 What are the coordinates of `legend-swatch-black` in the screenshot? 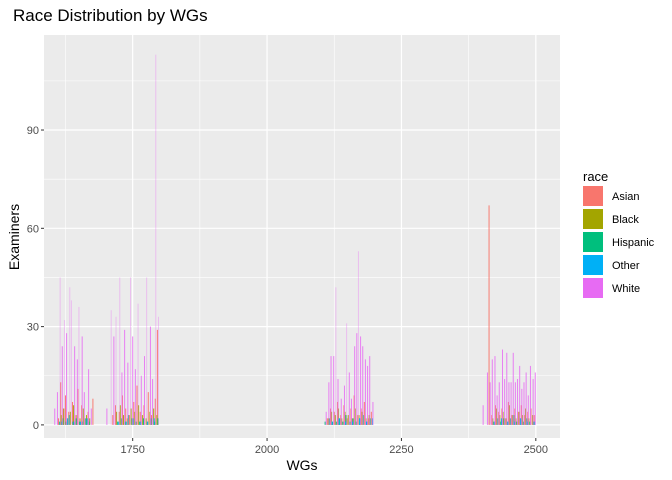 It's located at (593, 219).